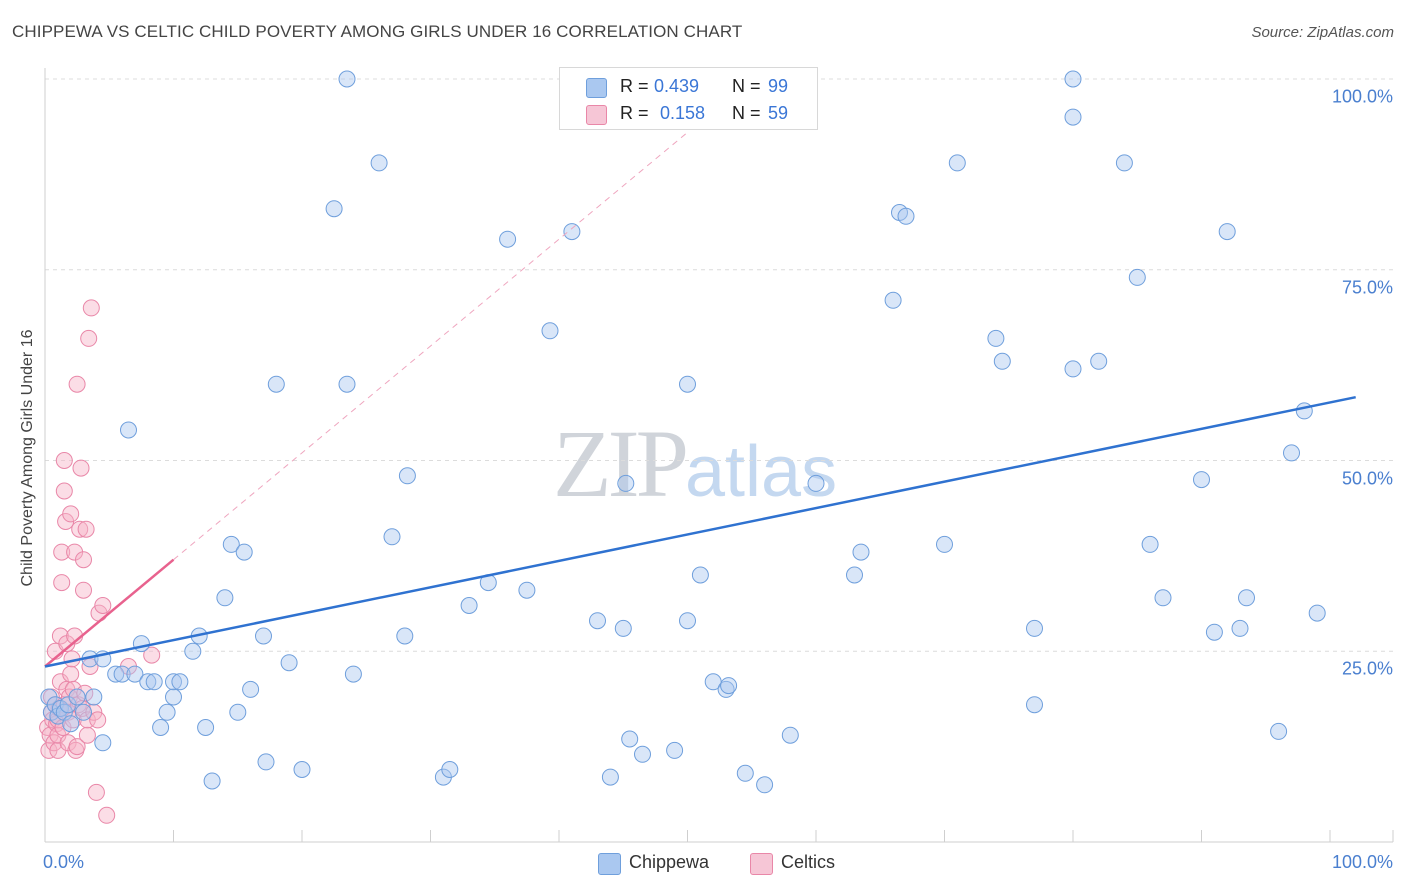 The image size is (1406, 892). Describe the element at coordinates (1362, 862) in the screenshot. I see `x-tick-label: 100.0%` at that location.